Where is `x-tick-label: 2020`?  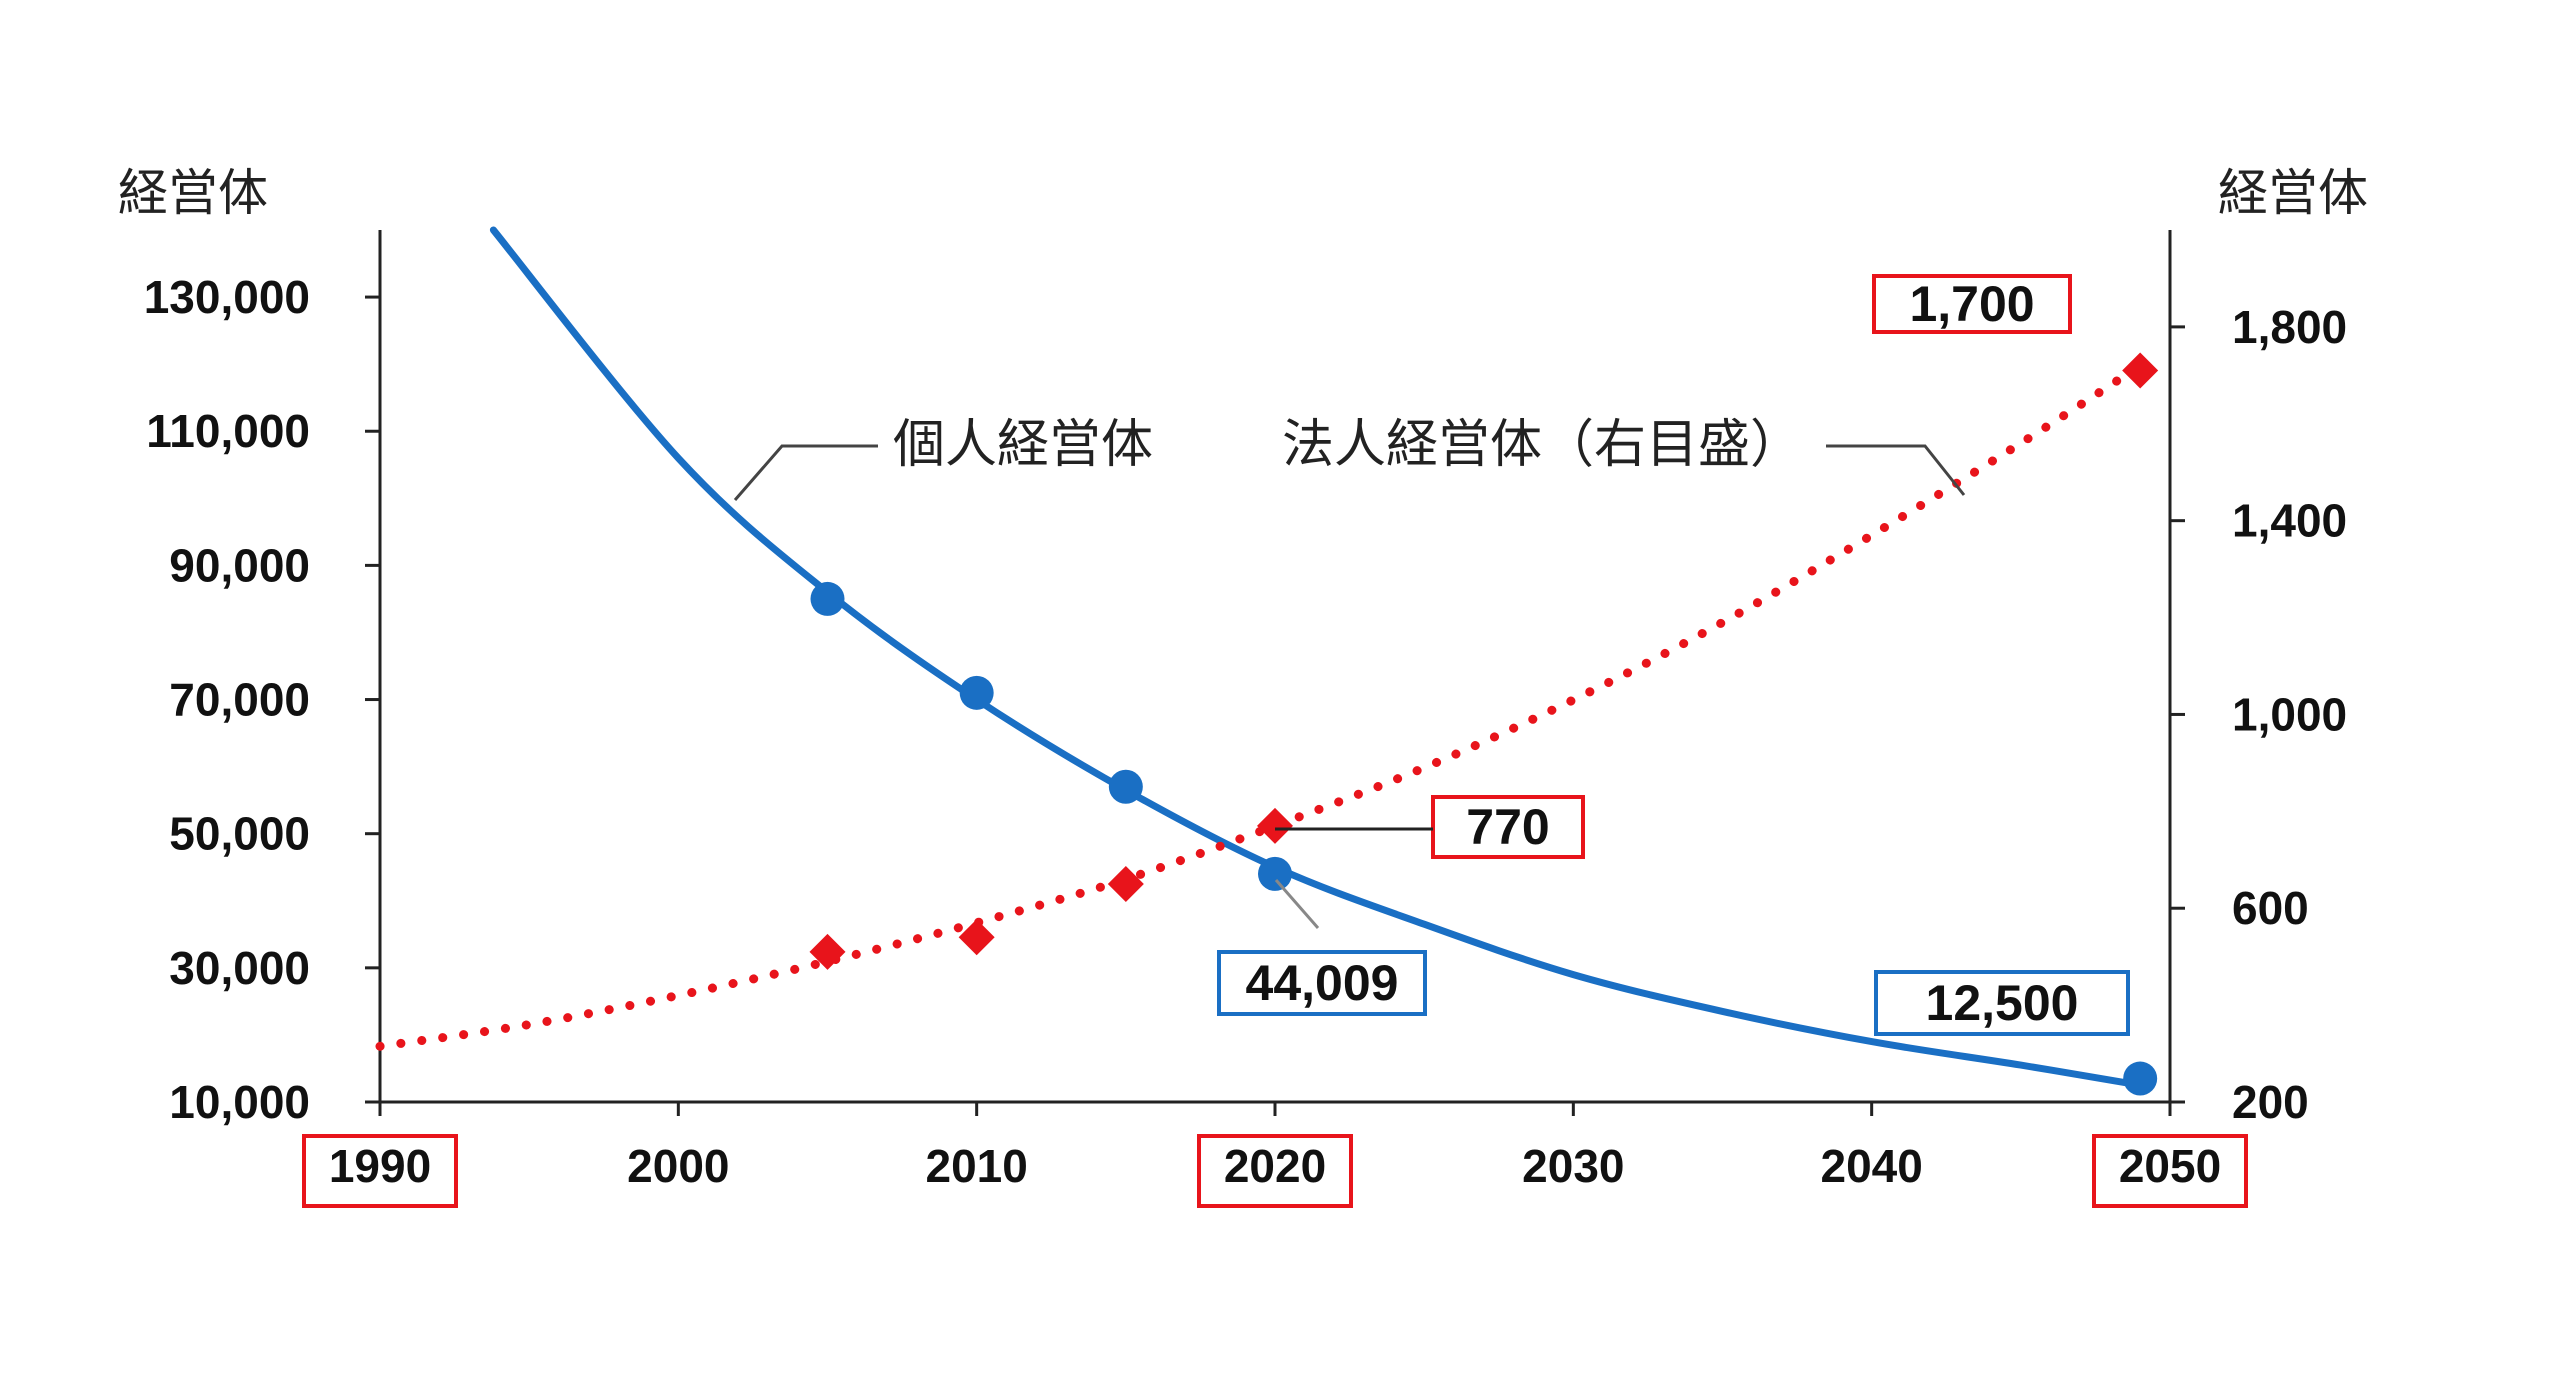 x-tick-label: 2020 is located at coordinates (1275, 1166).